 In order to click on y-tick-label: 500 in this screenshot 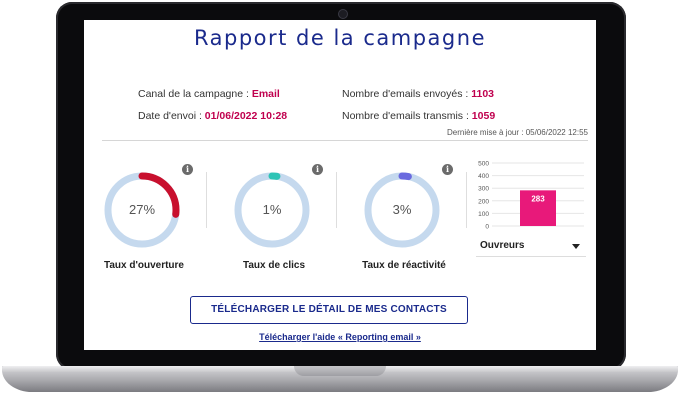, I will do `click(483, 164)`.